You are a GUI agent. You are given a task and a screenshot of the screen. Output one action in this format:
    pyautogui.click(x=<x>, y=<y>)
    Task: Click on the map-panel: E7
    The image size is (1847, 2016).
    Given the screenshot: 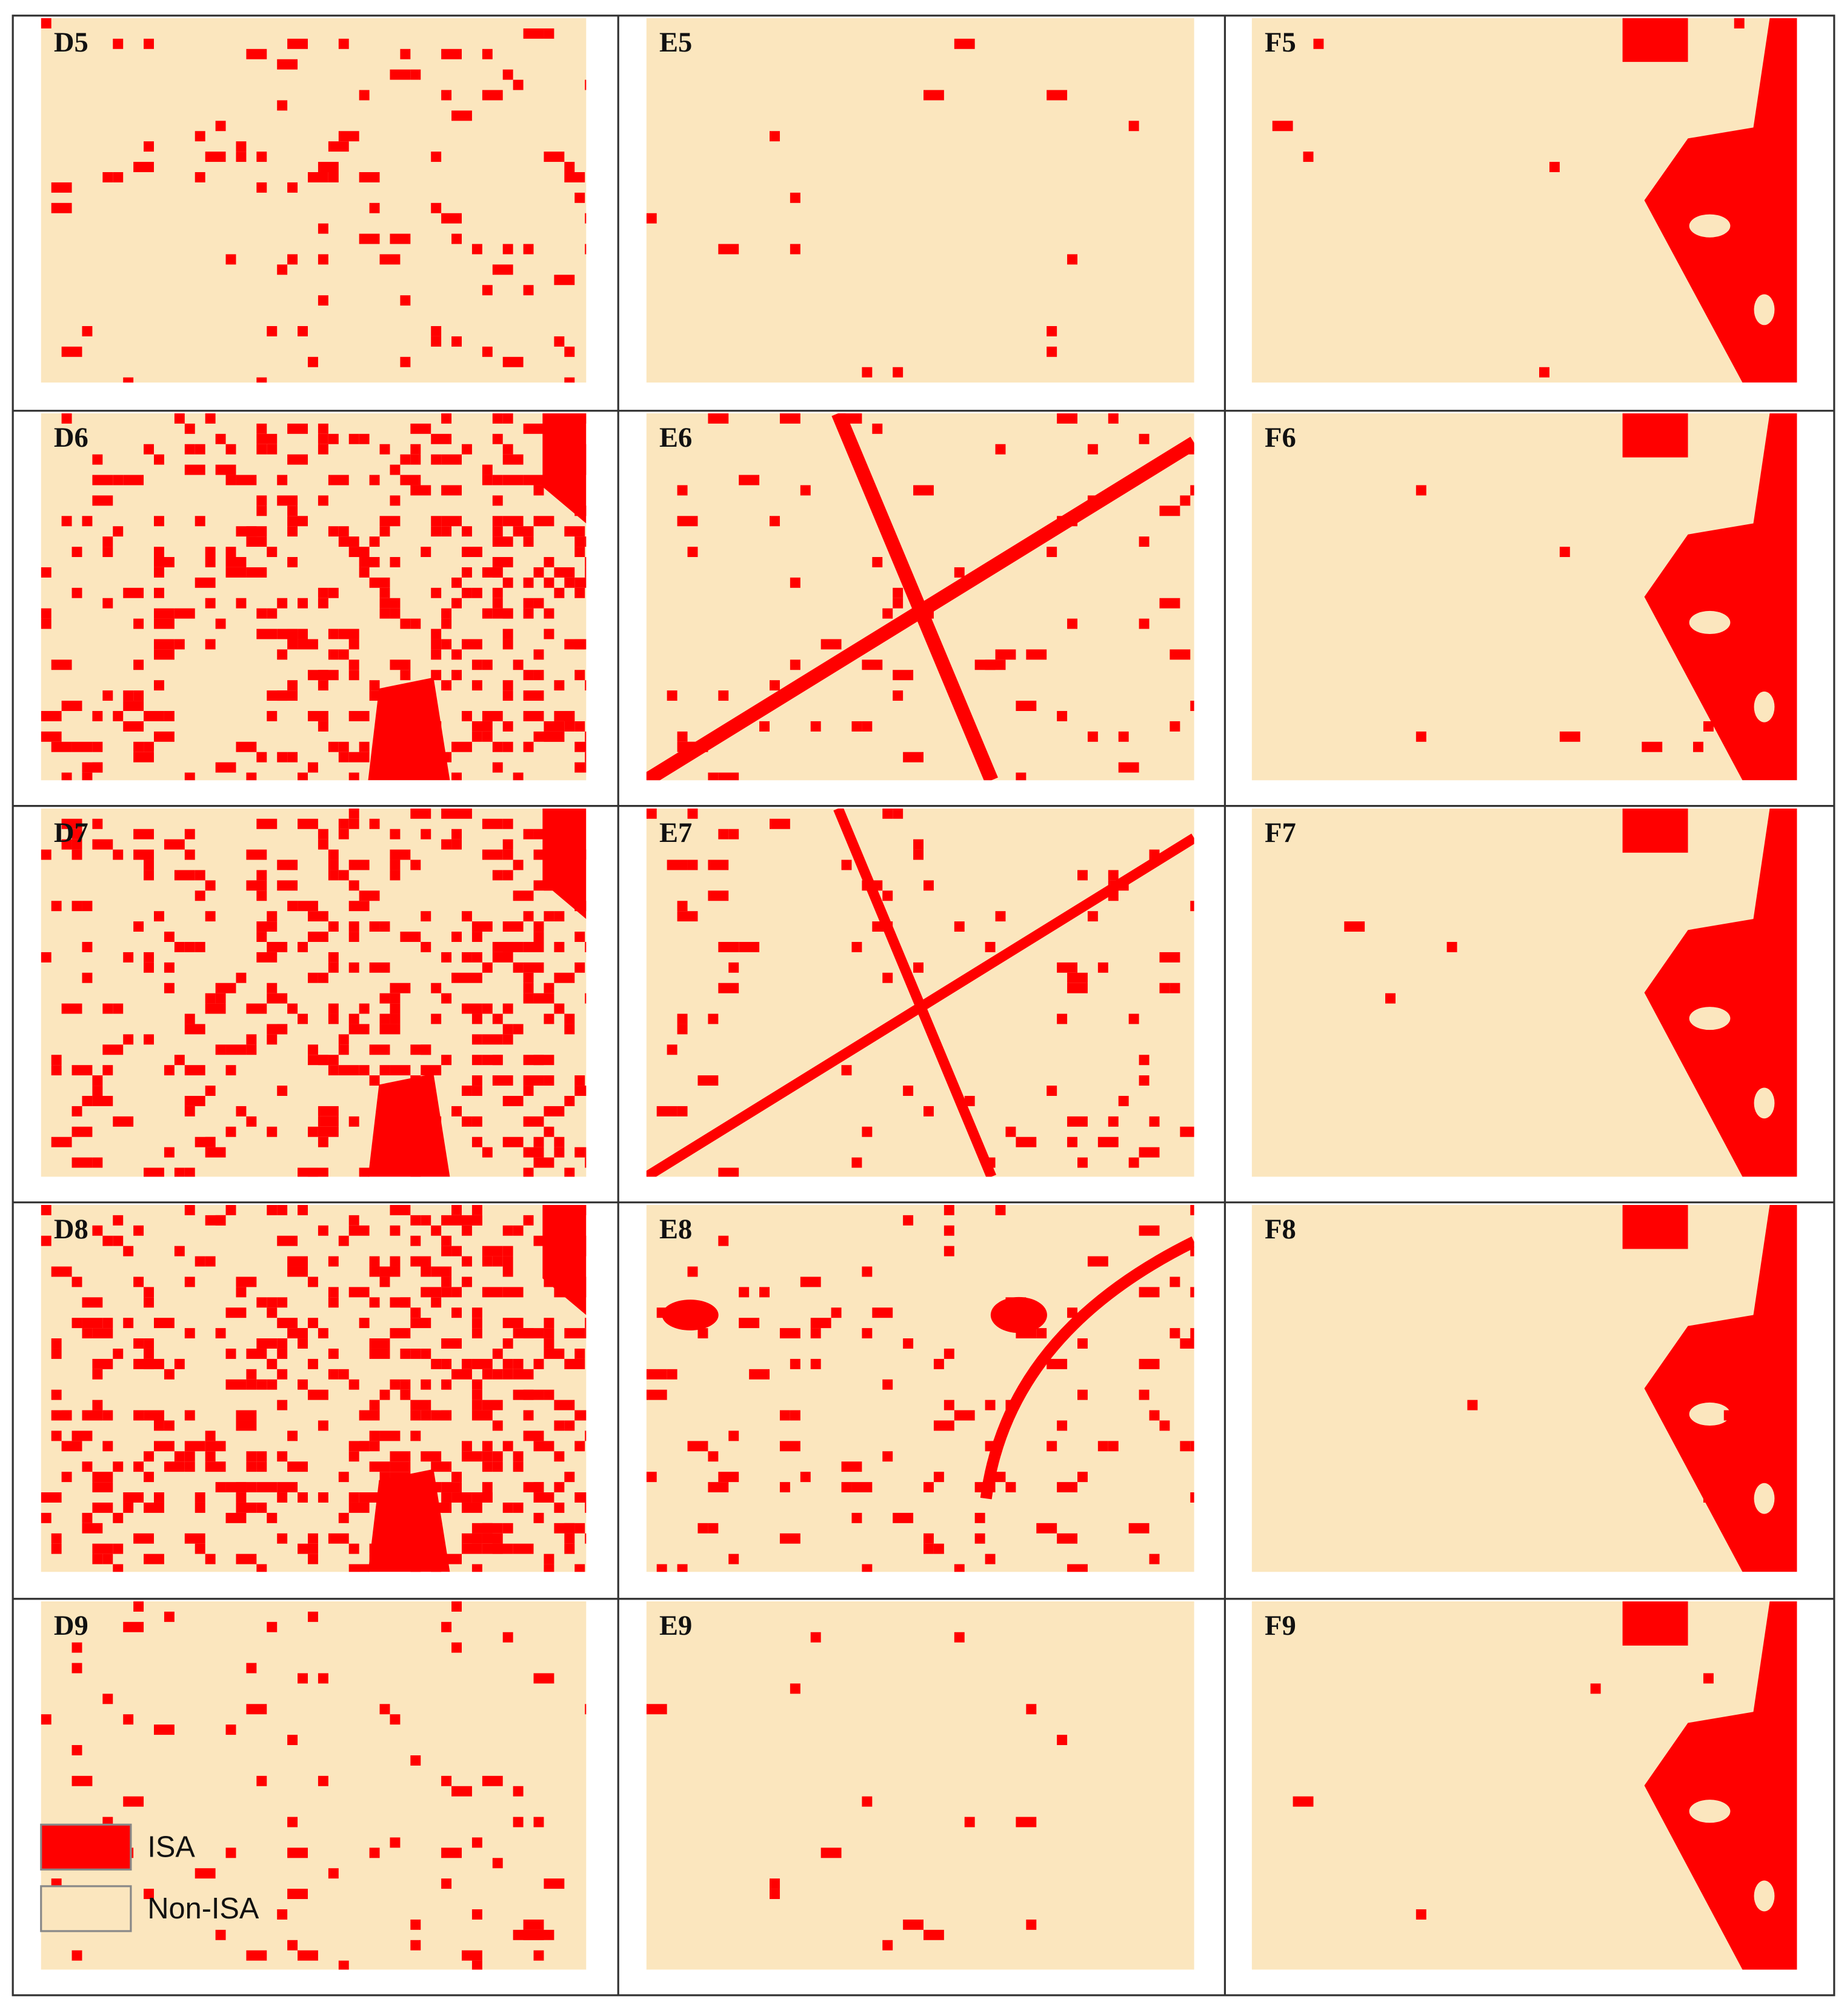 What is the action you would take?
    pyautogui.click(x=920, y=992)
    